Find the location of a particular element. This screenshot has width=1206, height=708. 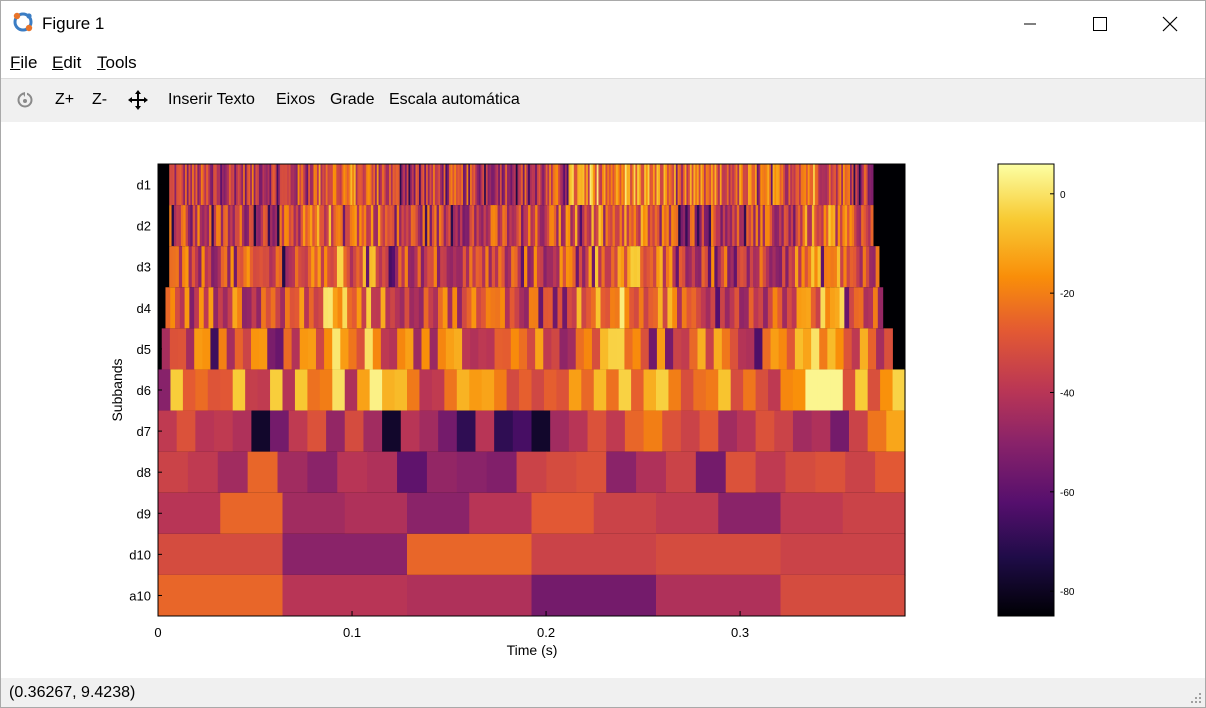

resize-grip-icon is located at coordinates (1196, 698).